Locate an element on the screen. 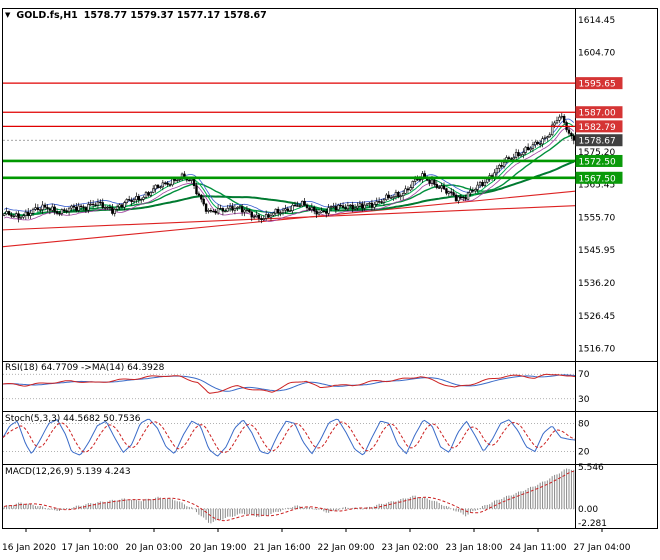  rsi-line is located at coordinates (289, 383).